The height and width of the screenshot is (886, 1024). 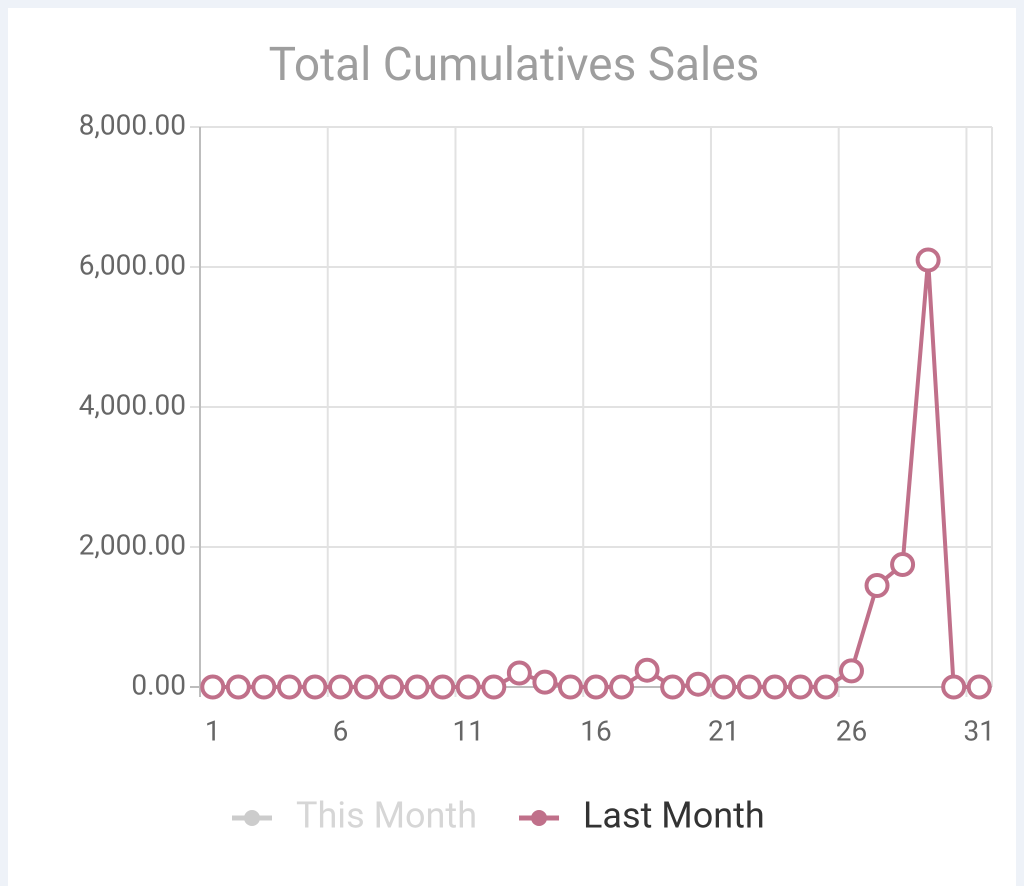 What do you see at coordinates (386, 816) in the screenshot?
I see `legend-label: This Month` at bounding box center [386, 816].